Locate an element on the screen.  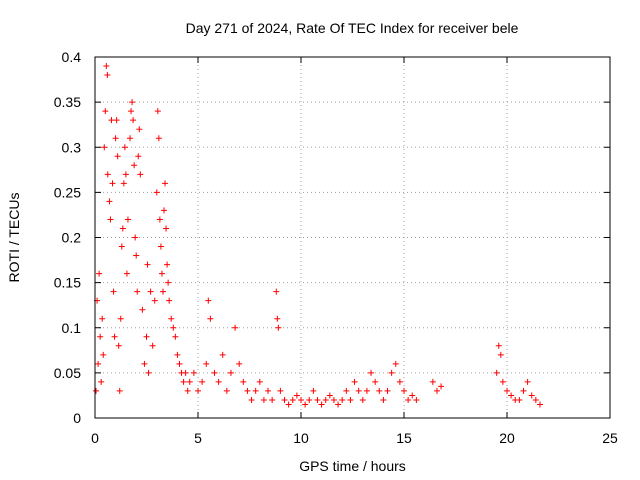
y-tick-label: 0.05 is located at coordinates (67, 373).